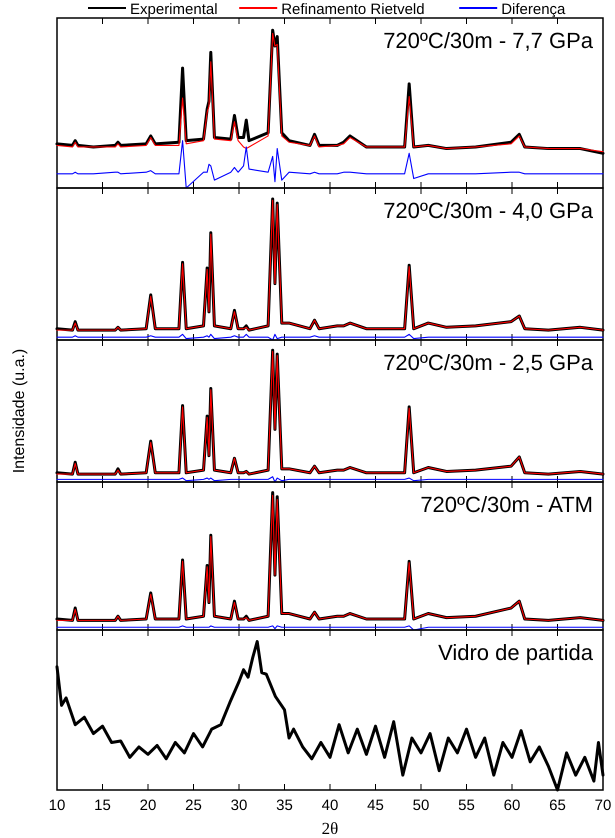  What do you see at coordinates (488, 40) in the screenshot?
I see `chart-title: 720ºC/30m - 7,7 GPa` at bounding box center [488, 40].